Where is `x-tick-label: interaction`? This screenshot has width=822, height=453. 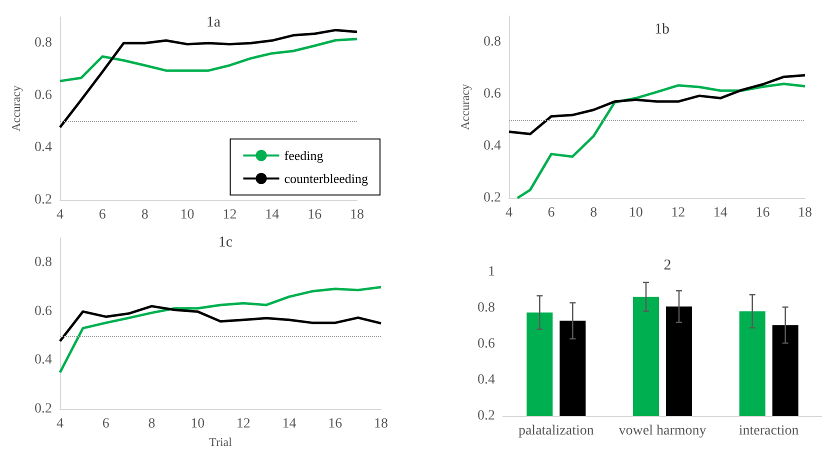 x-tick-label: interaction is located at coordinates (768, 431).